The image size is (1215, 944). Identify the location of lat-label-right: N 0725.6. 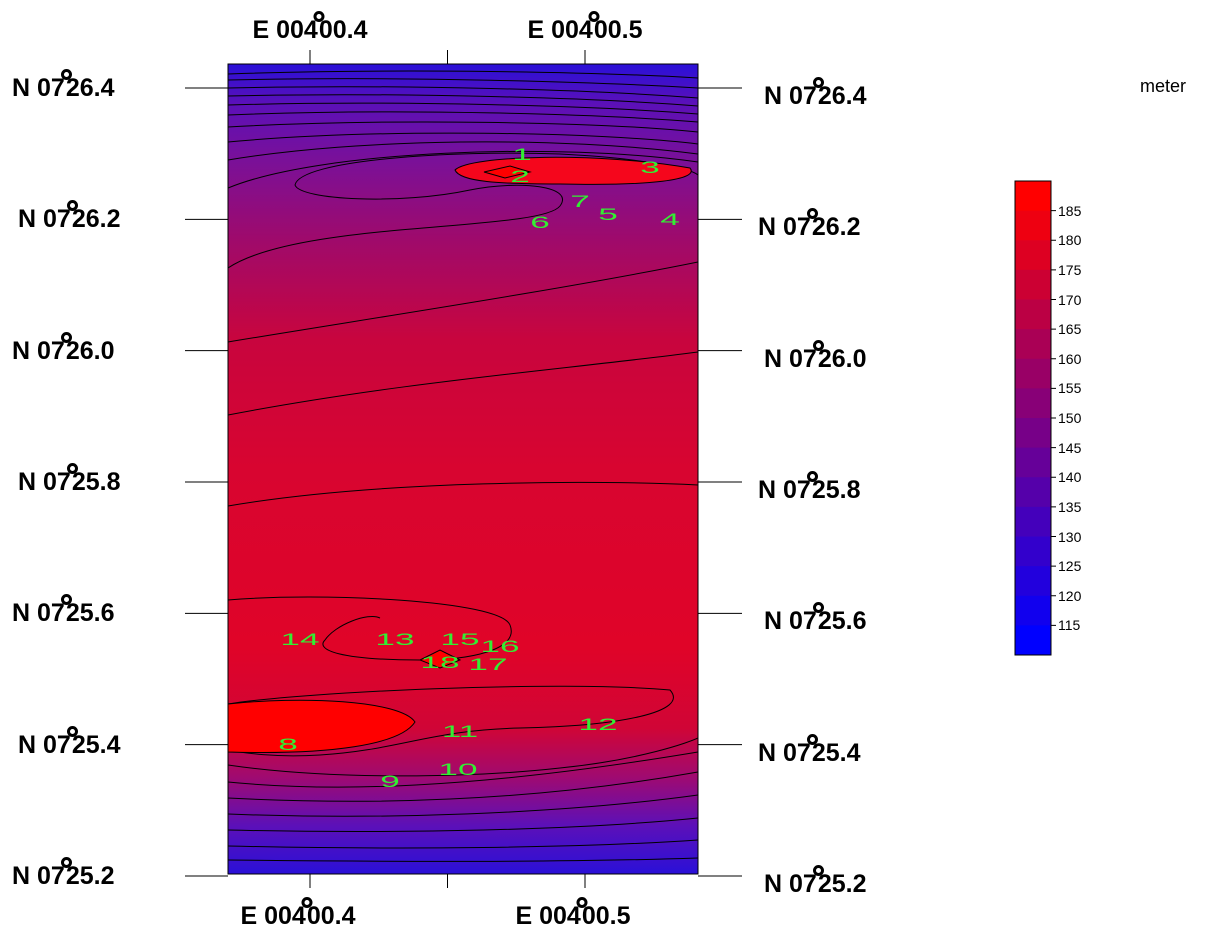
(815, 619).